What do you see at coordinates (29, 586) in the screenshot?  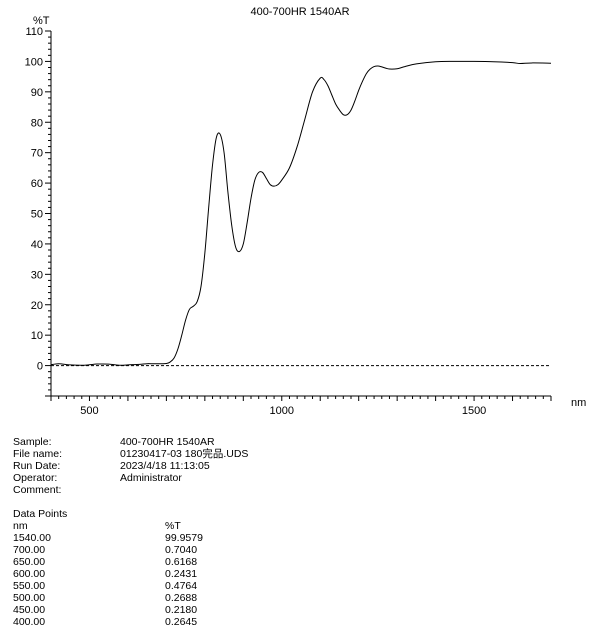 I see `nm-cell: 550.00` at bounding box center [29, 586].